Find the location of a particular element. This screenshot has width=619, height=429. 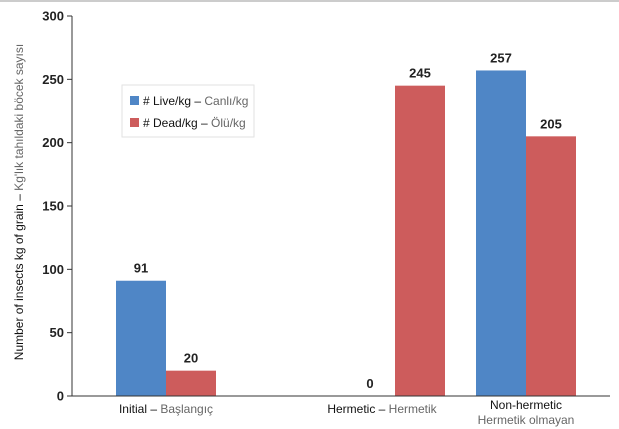

y-tick-label: 0 is located at coordinates (60, 396).